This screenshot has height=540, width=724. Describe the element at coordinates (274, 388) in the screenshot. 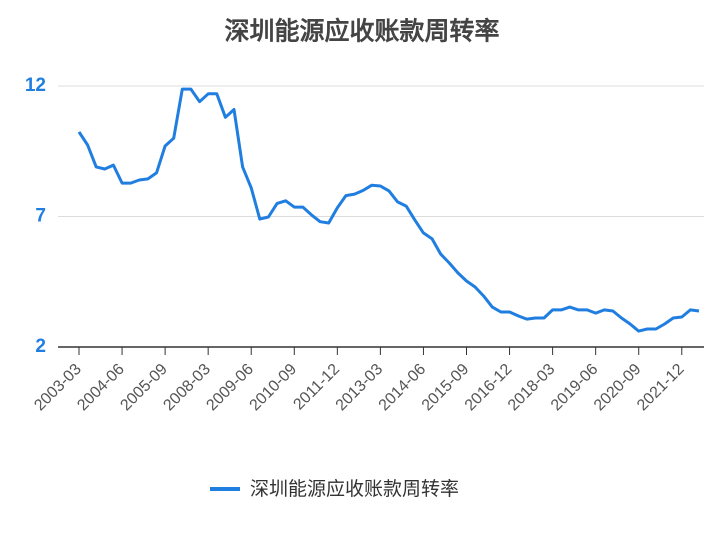

I see `x-tick-label: 2010-09` at that location.